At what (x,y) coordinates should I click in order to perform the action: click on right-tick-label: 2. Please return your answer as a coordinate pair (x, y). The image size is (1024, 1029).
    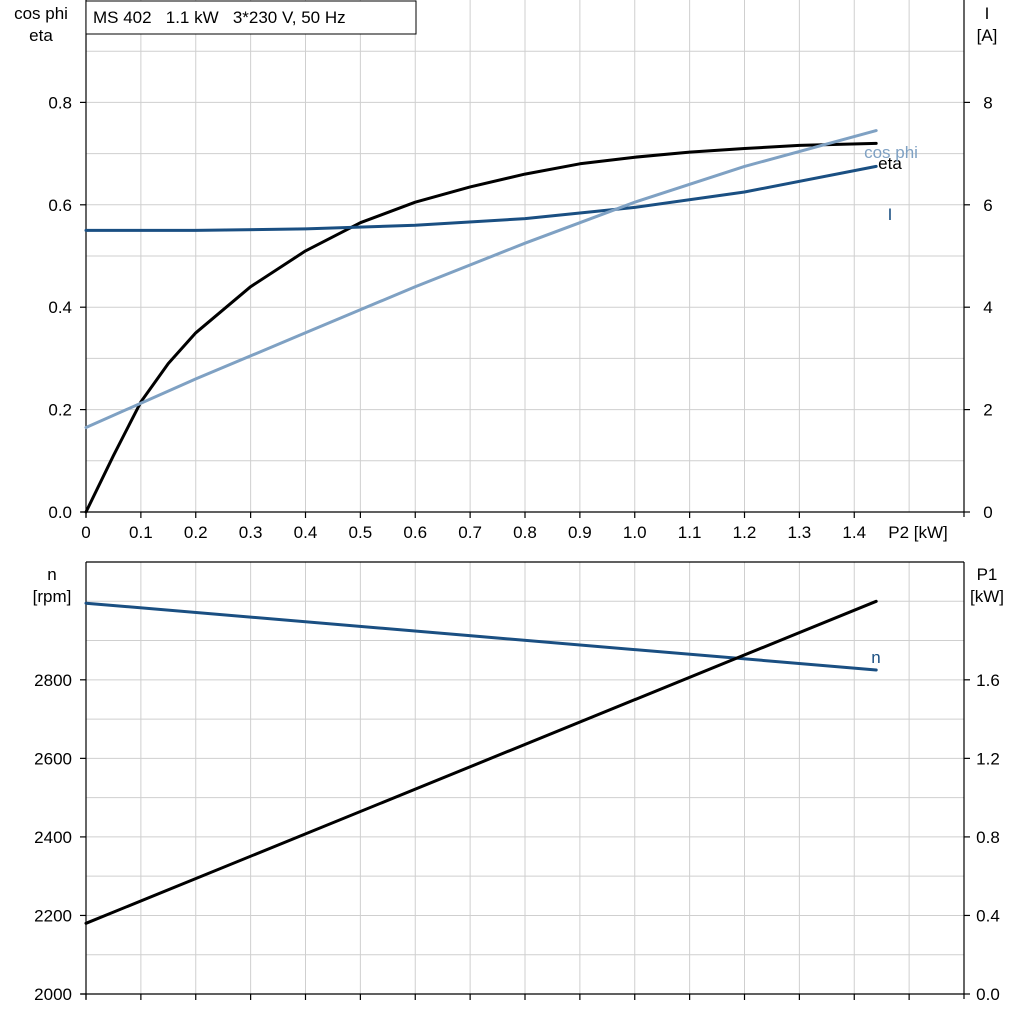
    Looking at the image, I should click on (987, 410).